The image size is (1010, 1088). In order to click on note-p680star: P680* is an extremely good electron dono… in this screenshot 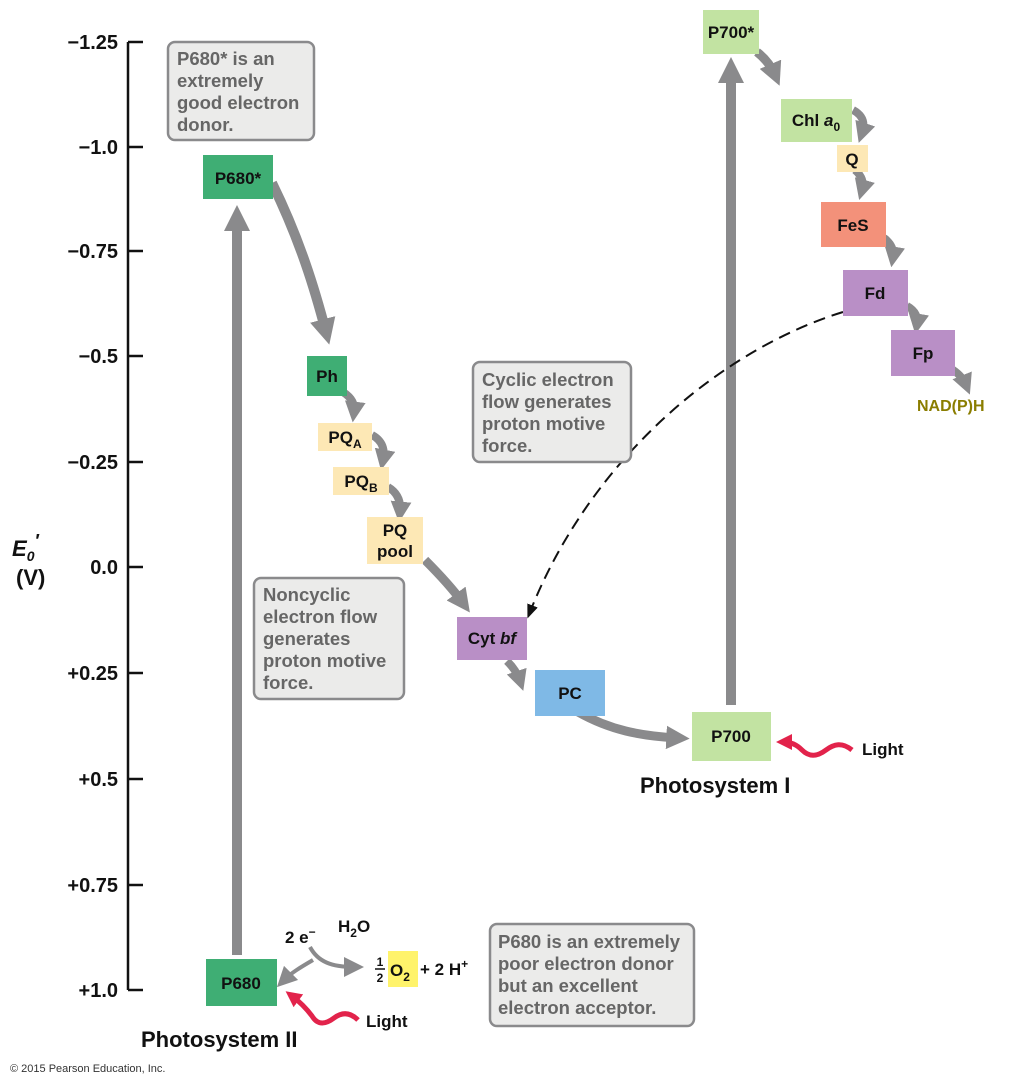, I will do `click(241, 91)`.